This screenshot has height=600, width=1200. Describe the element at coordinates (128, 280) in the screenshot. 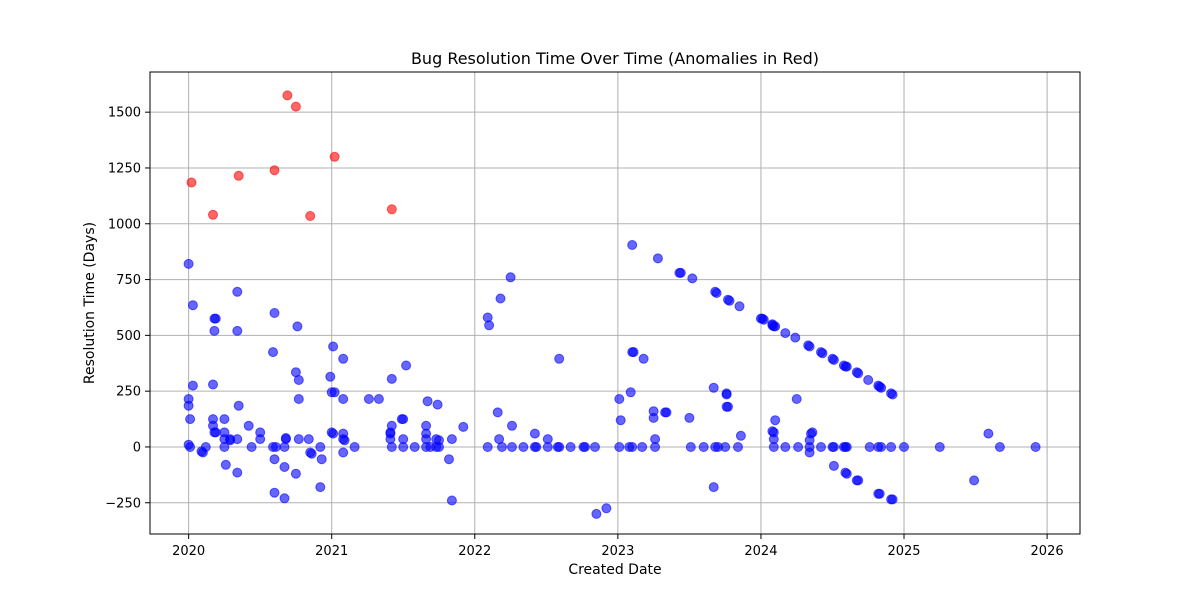

I see `y-tick-label: 750` at that location.